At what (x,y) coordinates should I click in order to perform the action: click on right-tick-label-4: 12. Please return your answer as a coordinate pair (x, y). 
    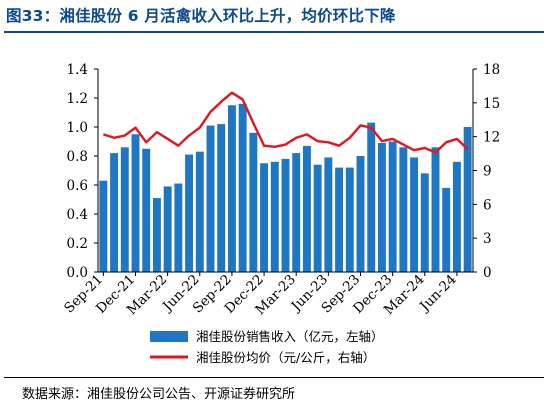
    Looking at the image, I should click on (491, 138).